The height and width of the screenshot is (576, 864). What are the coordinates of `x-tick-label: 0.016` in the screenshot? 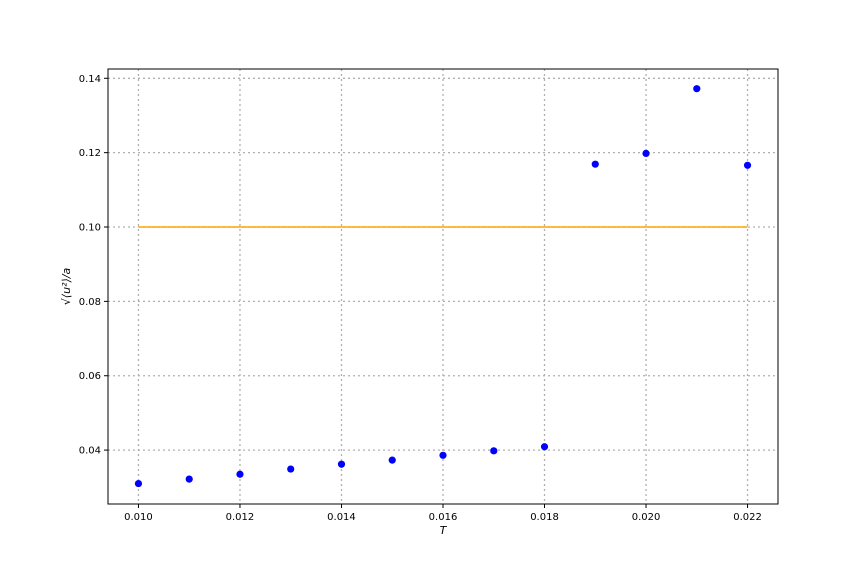 It's located at (443, 517).